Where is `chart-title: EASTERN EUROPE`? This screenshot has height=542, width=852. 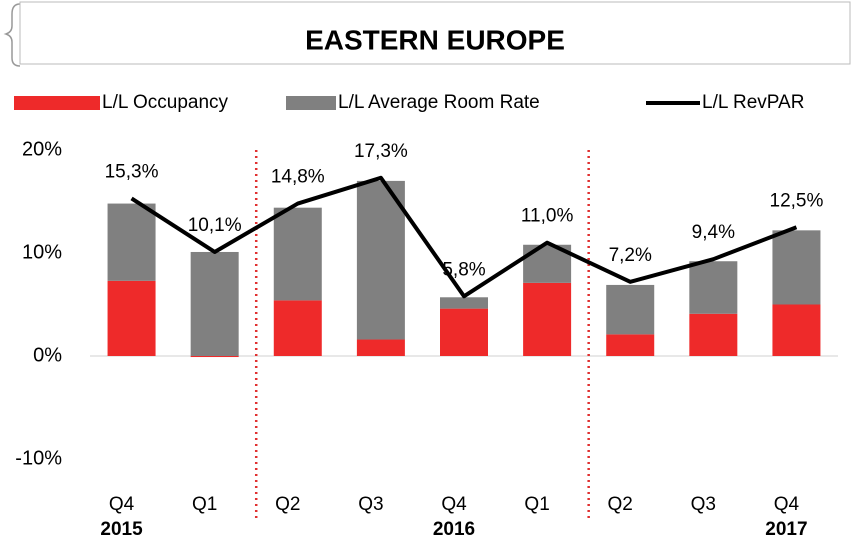
chart-title: EASTERN EUROPE is located at coordinates (435, 39).